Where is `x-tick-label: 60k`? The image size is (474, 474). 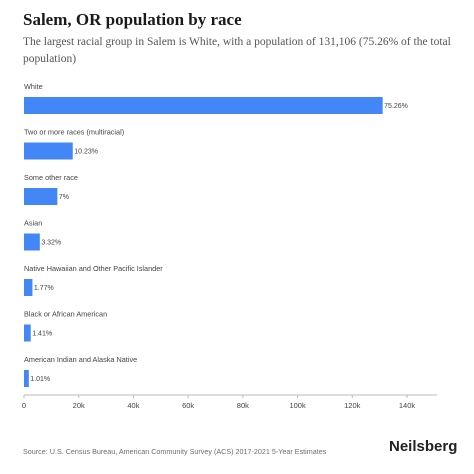
x-tick-label: 60k is located at coordinates (188, 405).